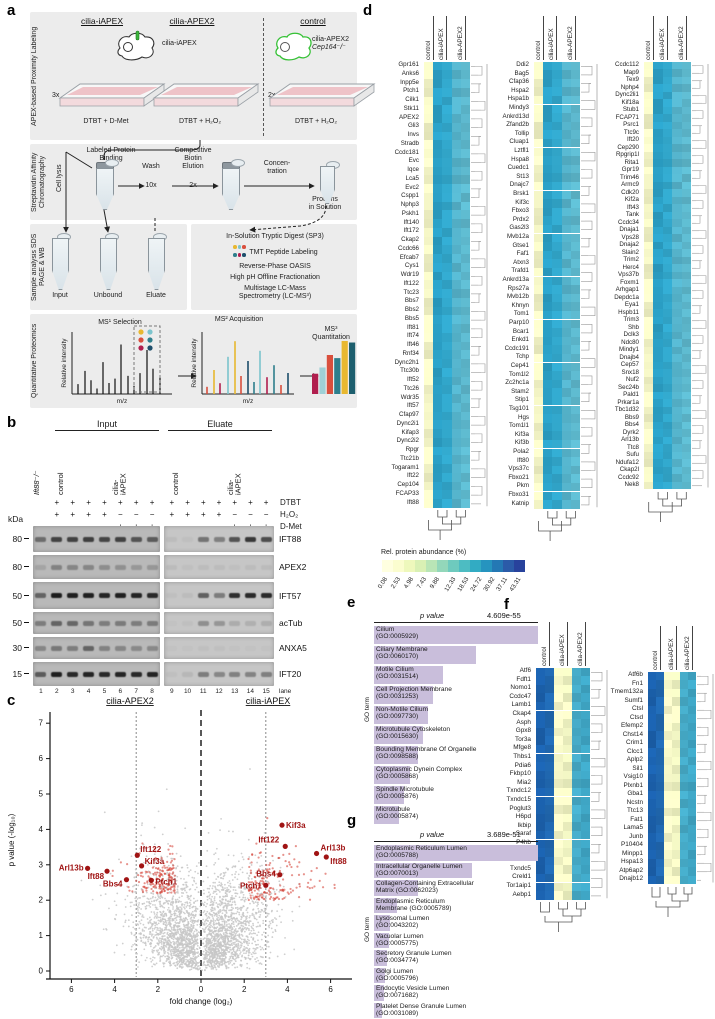 Image resolution: width=715 pixels, height=1019 pixels. I want to click on treat-DTBT-lane5: +, so click(104, 502).